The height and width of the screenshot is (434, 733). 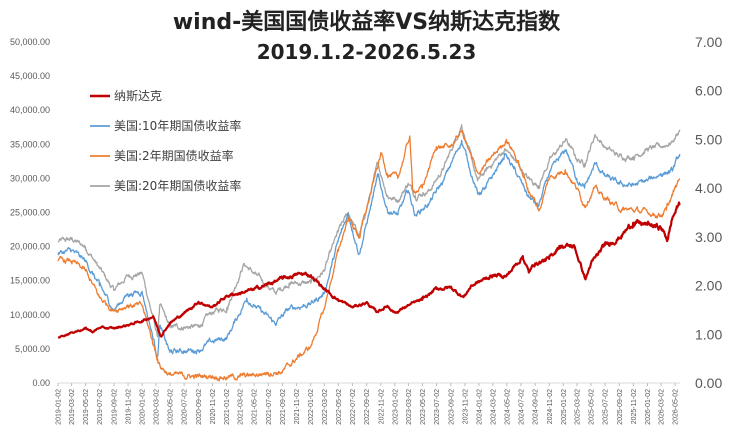 I want to click on right-y-tick-label: 5.00, so click(x=708, y=139).